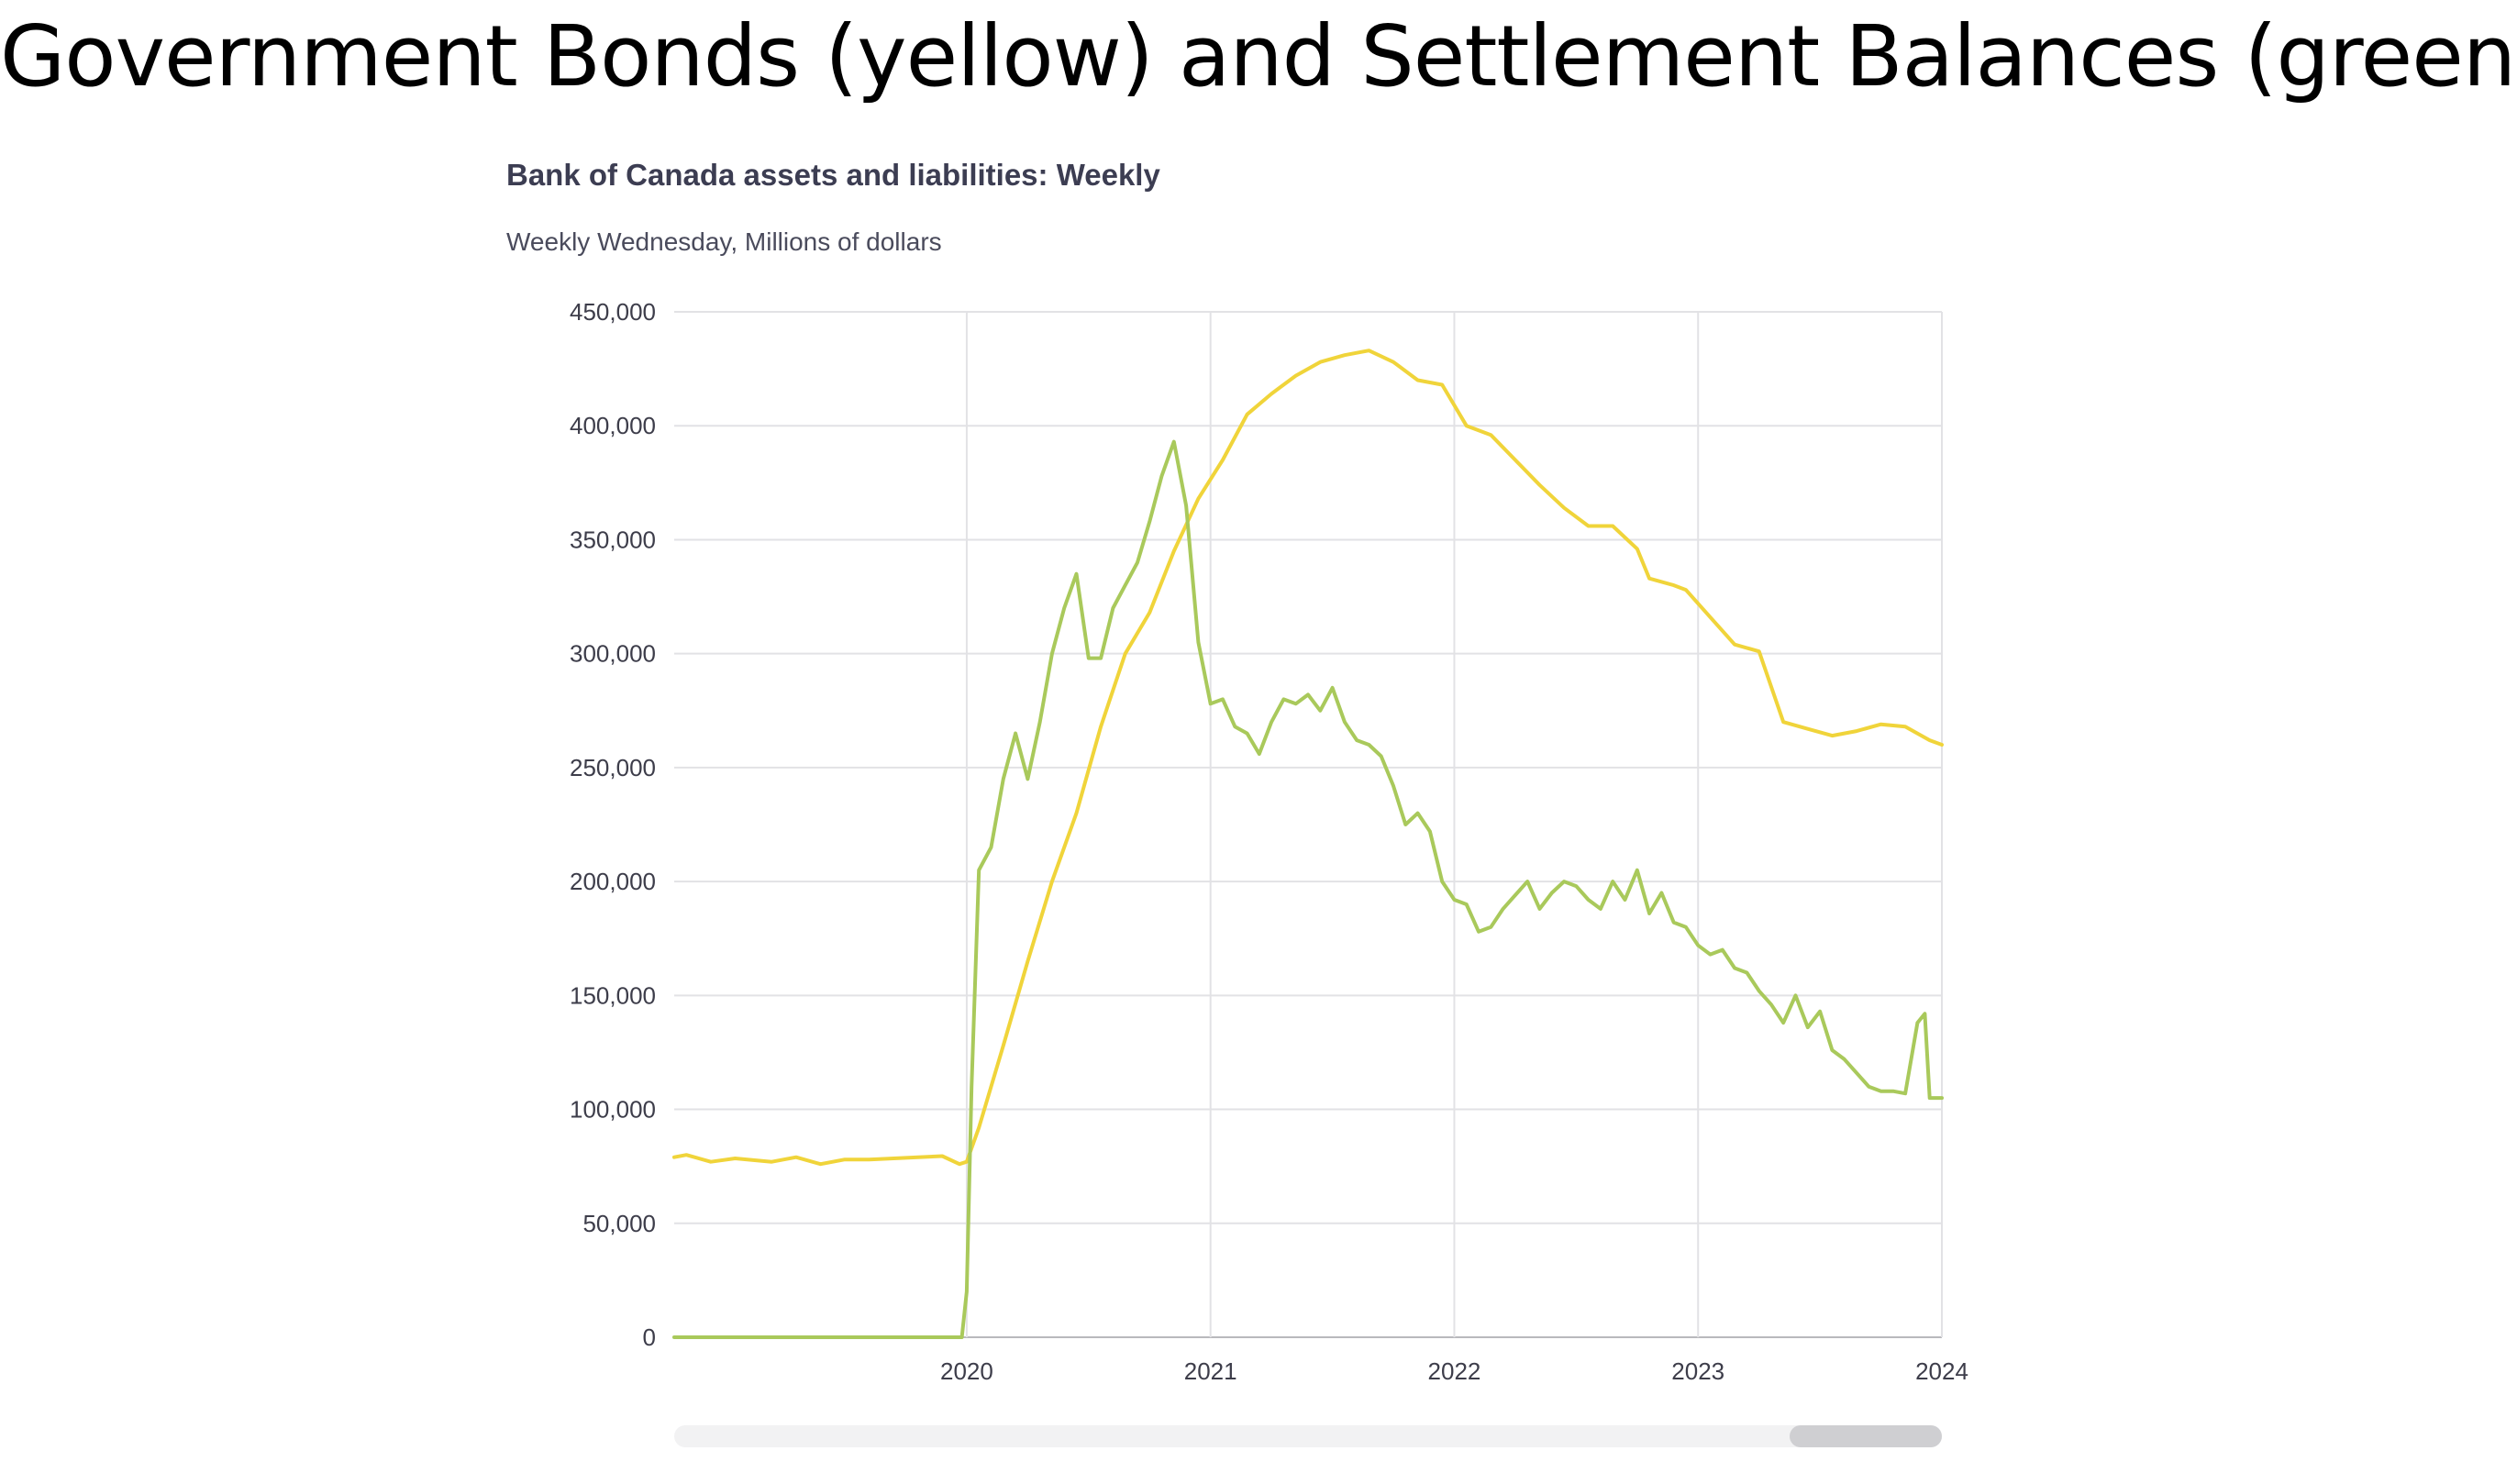 The width and height of the screenshot is (2517, 1484). What do you see at coordinates (613, 312) in the screenshot?
I see `y-tick-label: 450,000` at bounding box center [613, 312].